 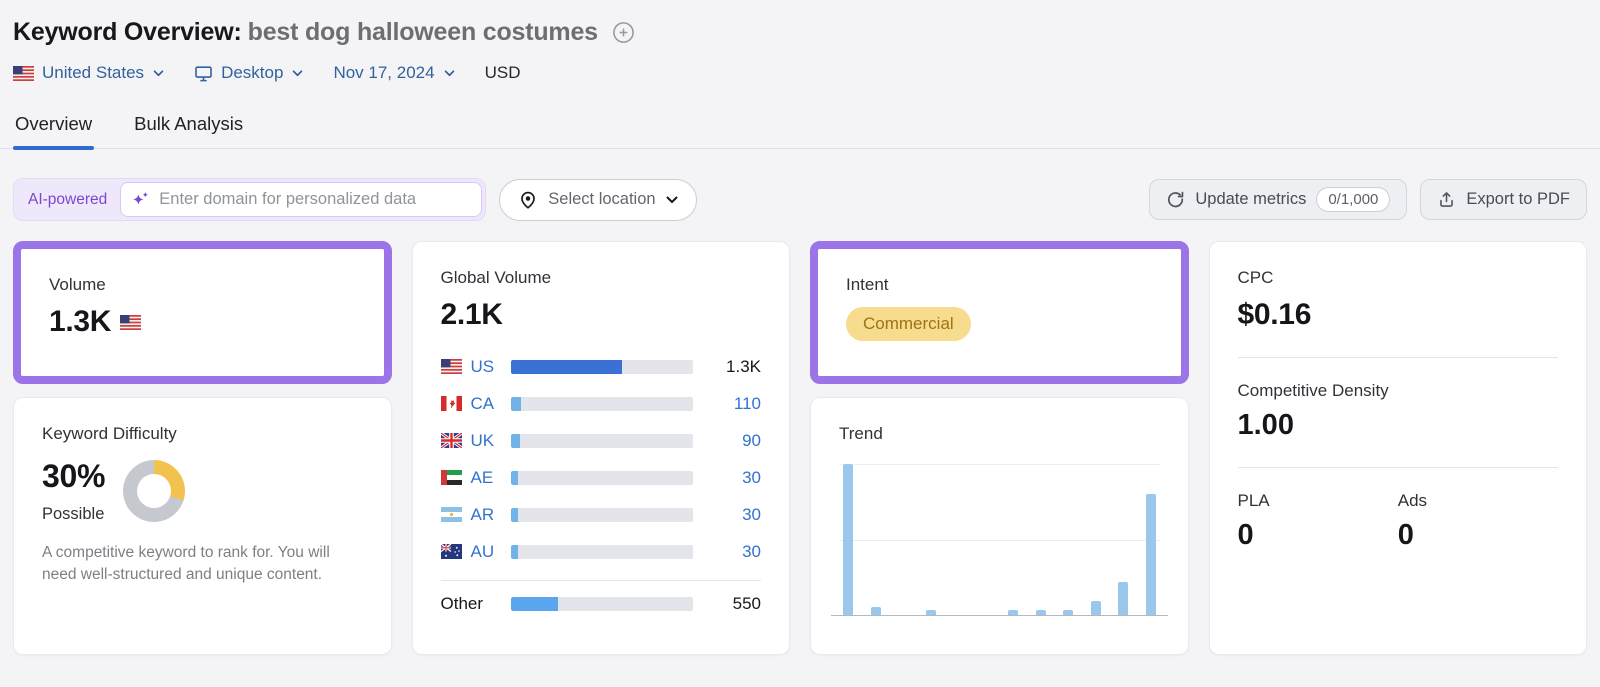 I want to click on date-selector: Nov 17, 2024, so click(x=393, y=73).